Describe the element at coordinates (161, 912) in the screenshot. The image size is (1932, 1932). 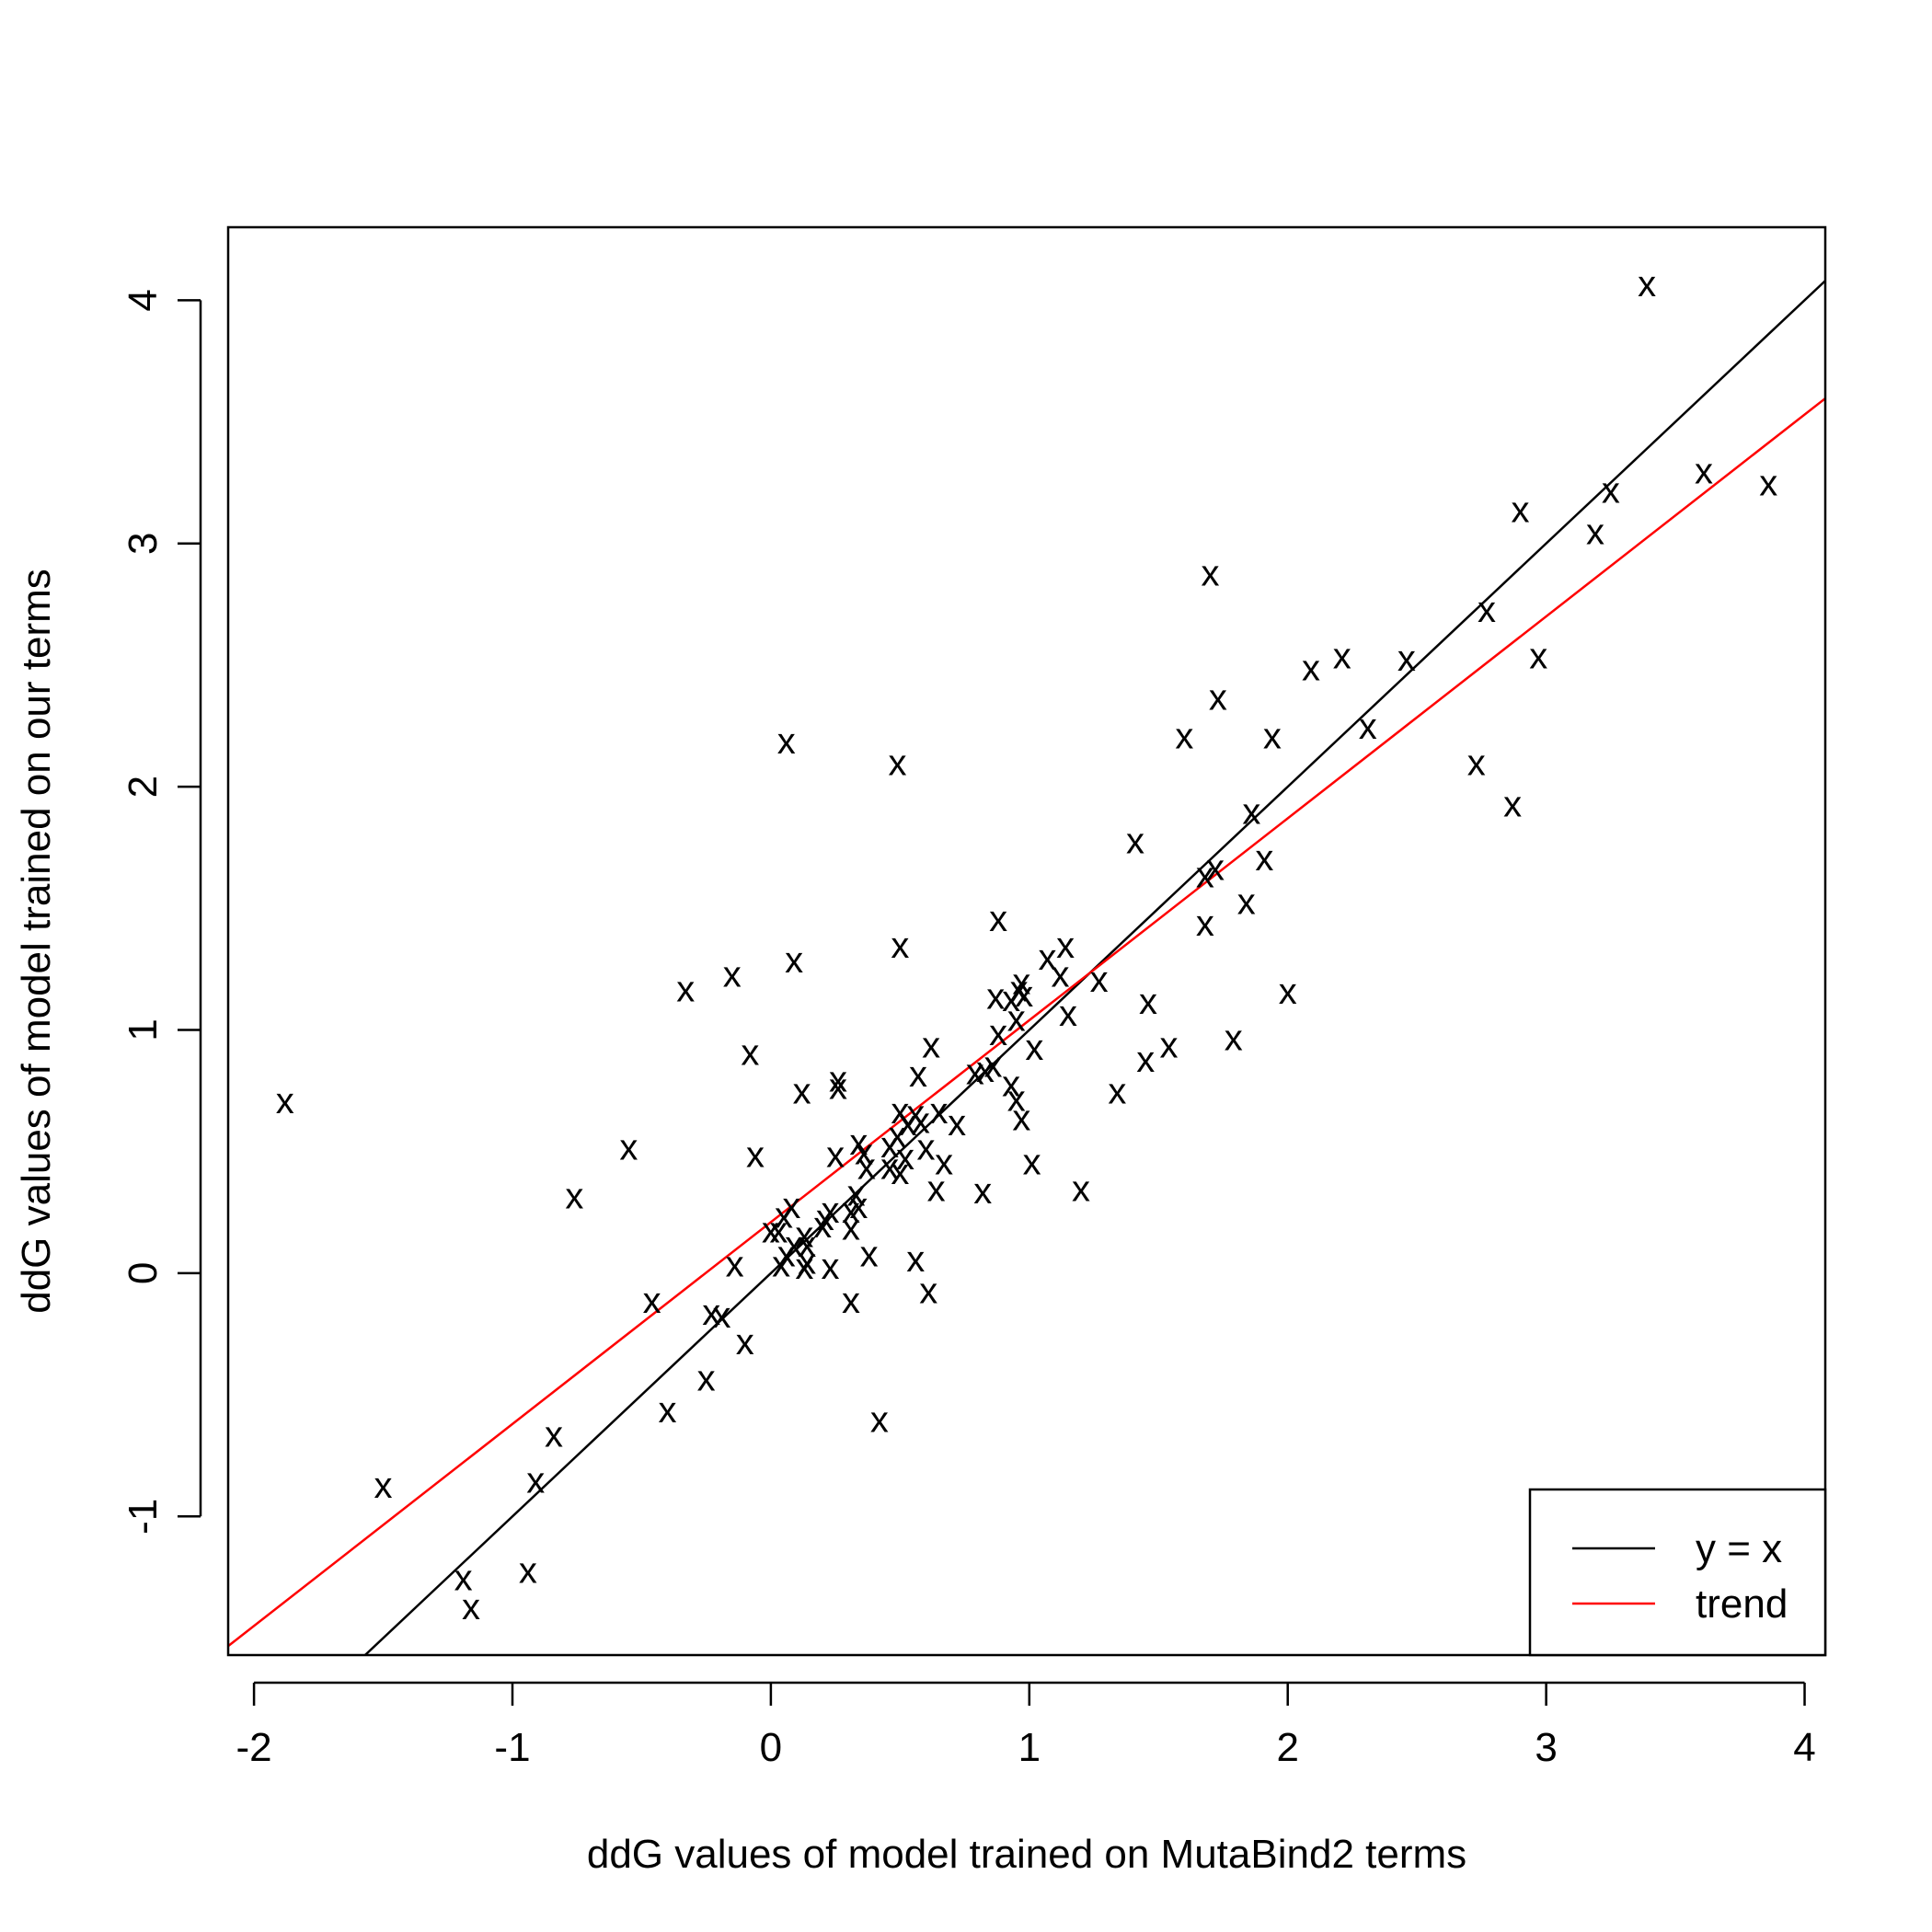
I see `y-axis: -1 0 1 2 3 4` at that location.